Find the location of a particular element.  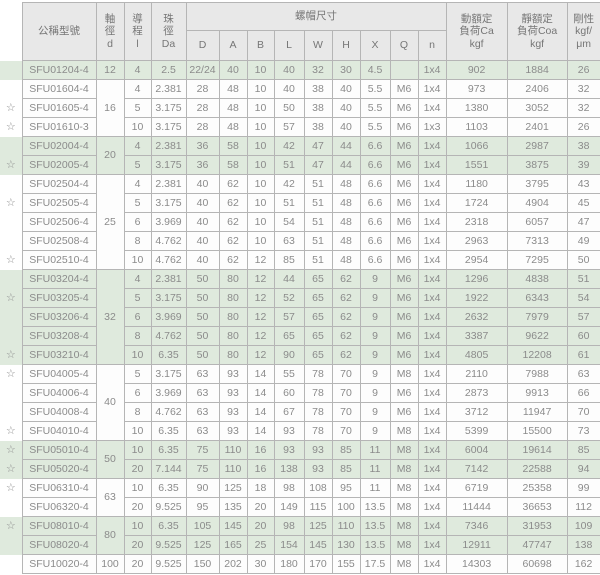

cell-dynamic-load: 1724 is located at coordinates (476, 203).